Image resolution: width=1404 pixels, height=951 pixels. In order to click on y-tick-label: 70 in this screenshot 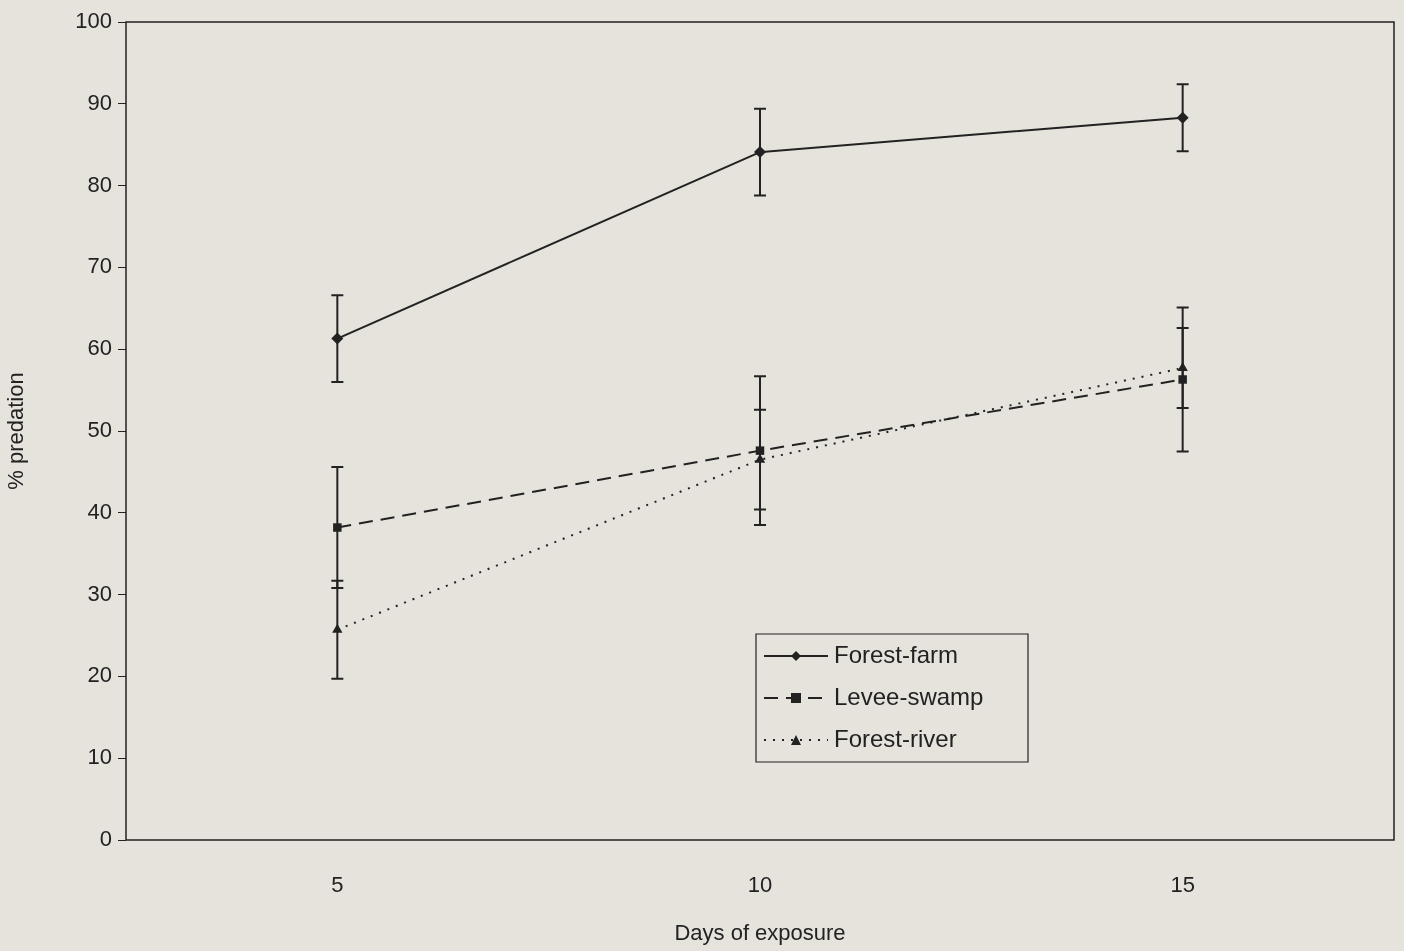, I will do `click(99, 266)`.